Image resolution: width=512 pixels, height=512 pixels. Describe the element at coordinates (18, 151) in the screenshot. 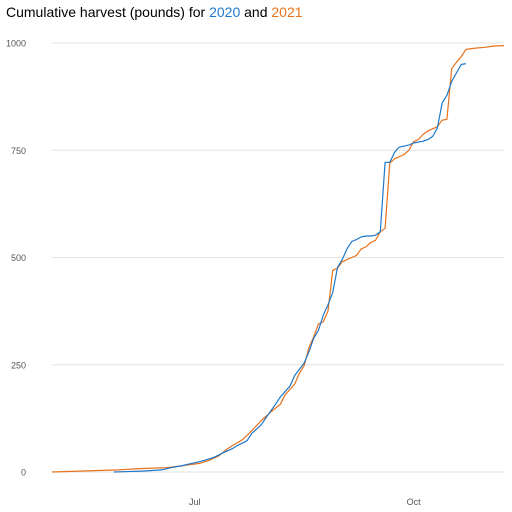

I see `y-tick-label: 750` at that location.